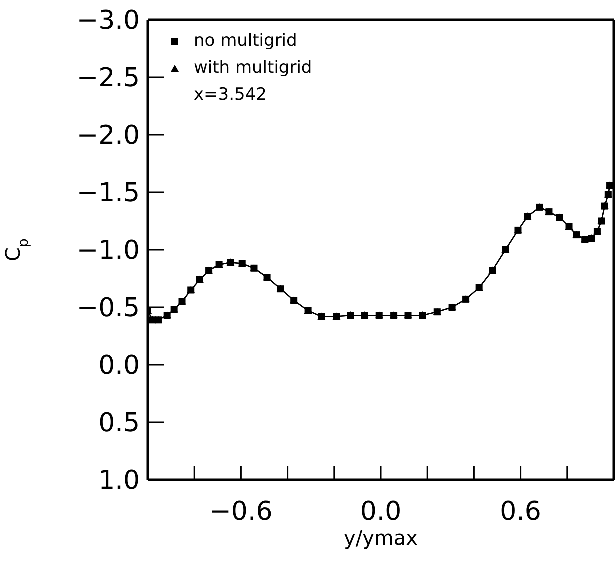  Describe the element at coordinates (119, 423) in the screenshot. I see `y-tick-label: 0.5` at that location.